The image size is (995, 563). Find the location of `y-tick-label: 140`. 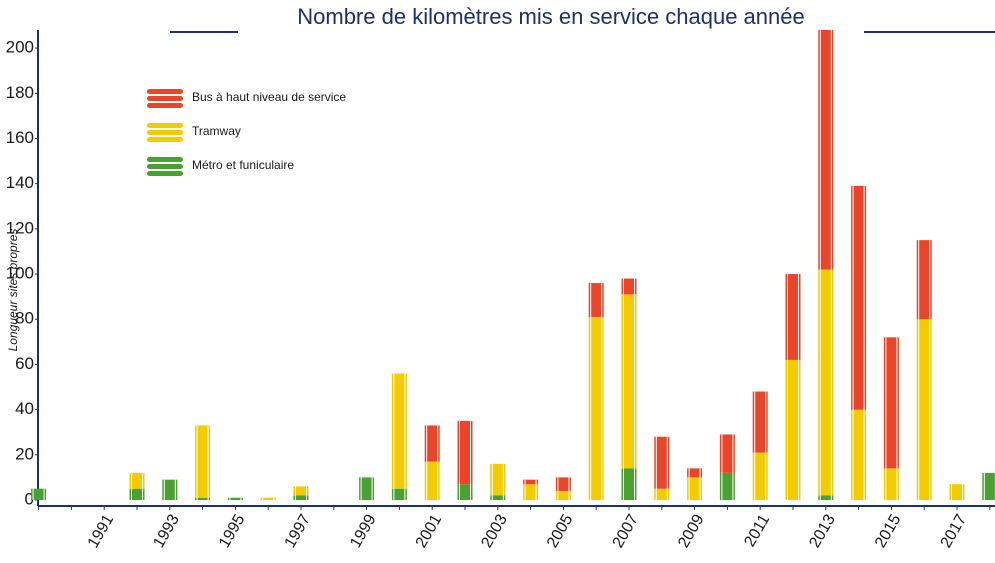

y-tick-label: 140 is located at coordinates (20, 182).